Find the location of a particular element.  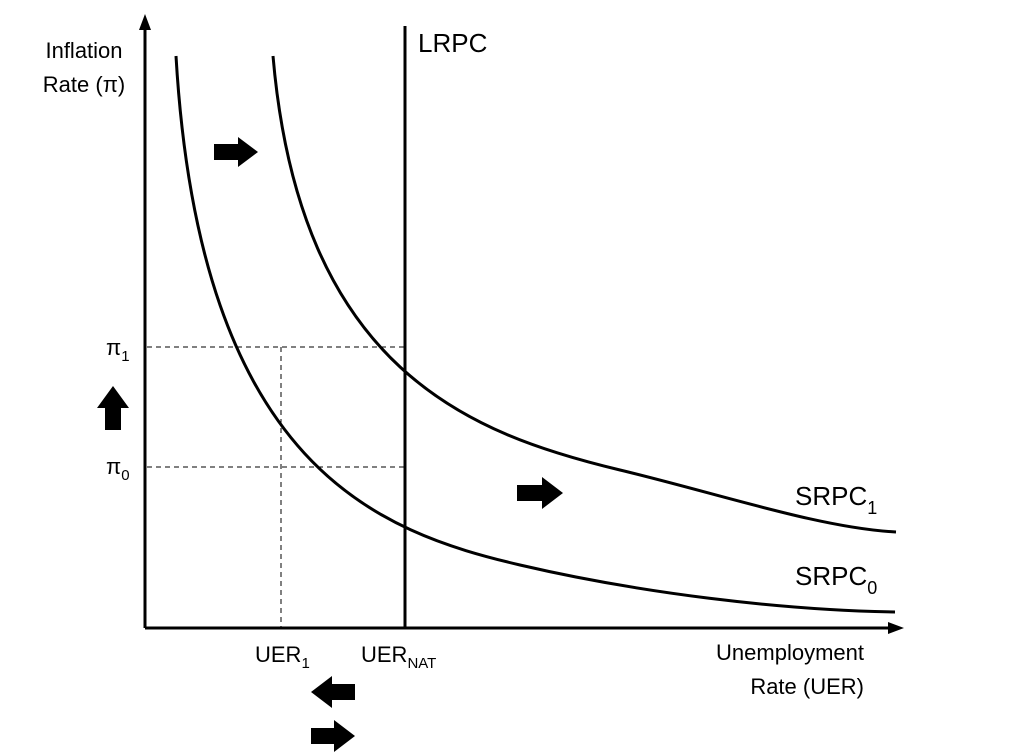

pi1-label-sub: 1 is located at coordinates (125, 356).